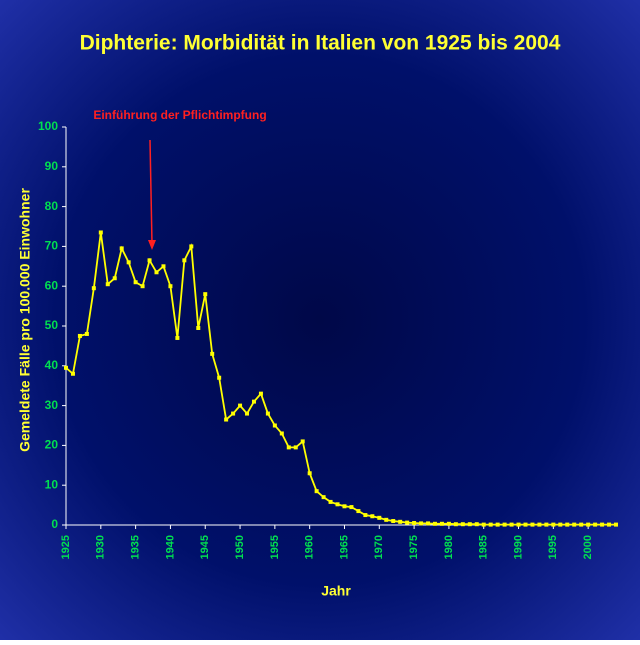 The image size is (640, 645). What do you see at coordinates (336, 591) in the screenshot?
I see `x-axis-label: Jahr` at bounding box center [336, 591].